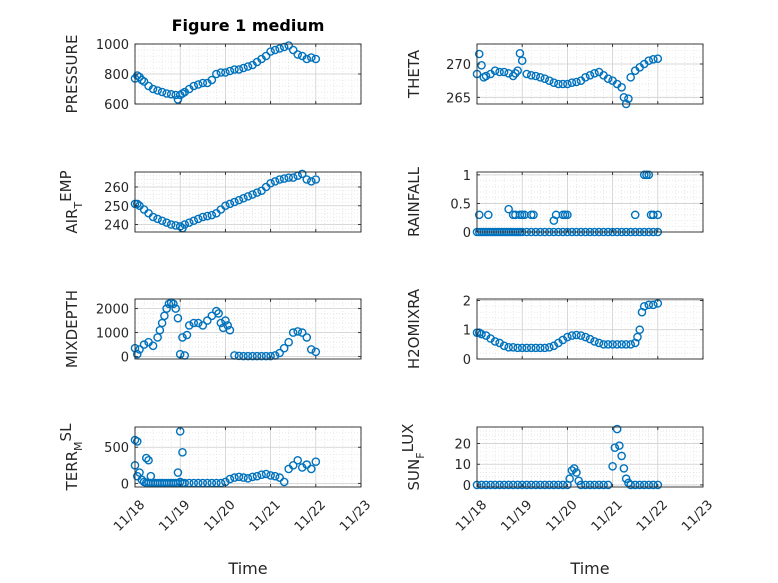 This screenshot has width=778, height=583. Describe the element at coordinates (72, 74) in the screenshot. I see `y-axis-label: PRESSURE` at that location.